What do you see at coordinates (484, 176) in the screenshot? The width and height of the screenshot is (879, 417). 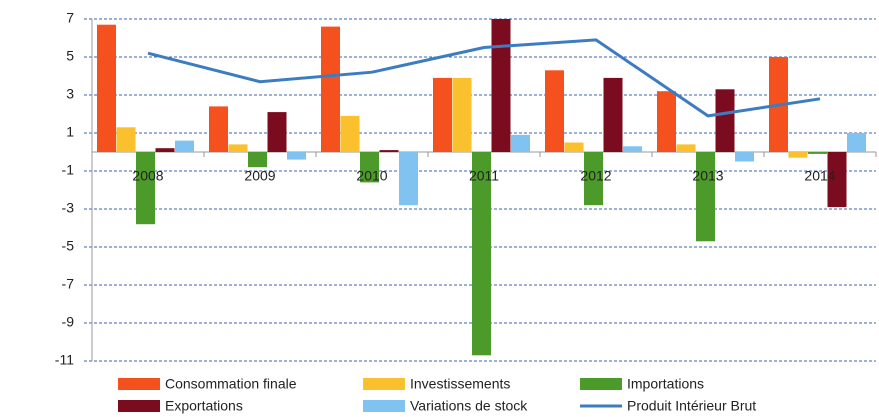 I see `x-tick-label: 2011` at bounding box center [484, 176].